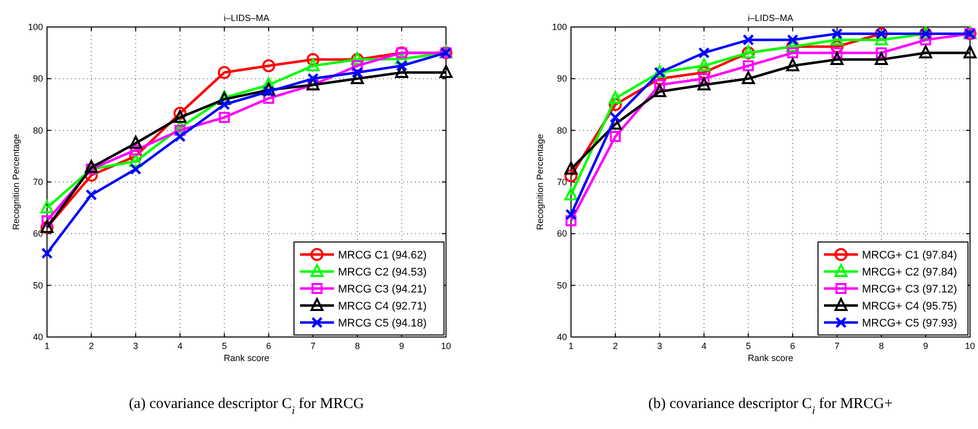 The height and width of the screenshot is (429, 978). I want to click on legend-label: MRCG C3 (94.21), so click(382, 290).